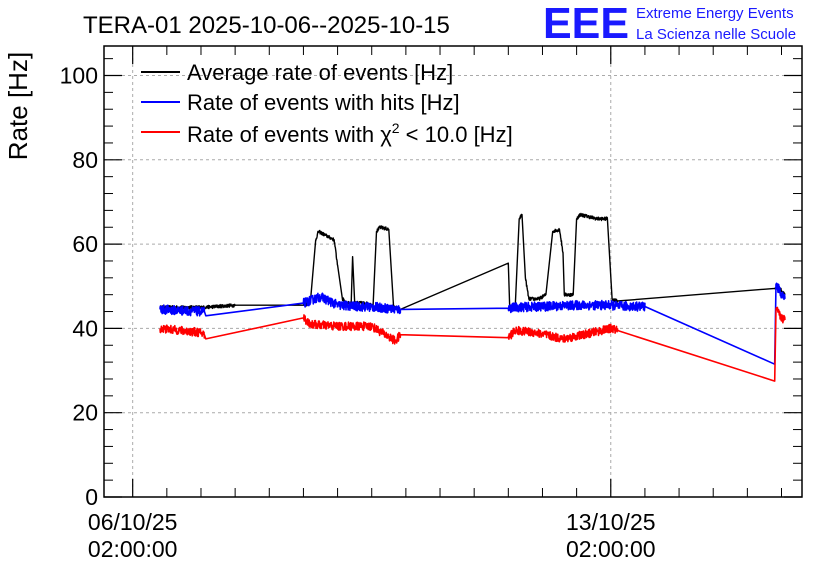  What do you see at coordinates (85, 244) in the screenshot?
I see `y-tick-label: 60` at bounding box center [85, 244].